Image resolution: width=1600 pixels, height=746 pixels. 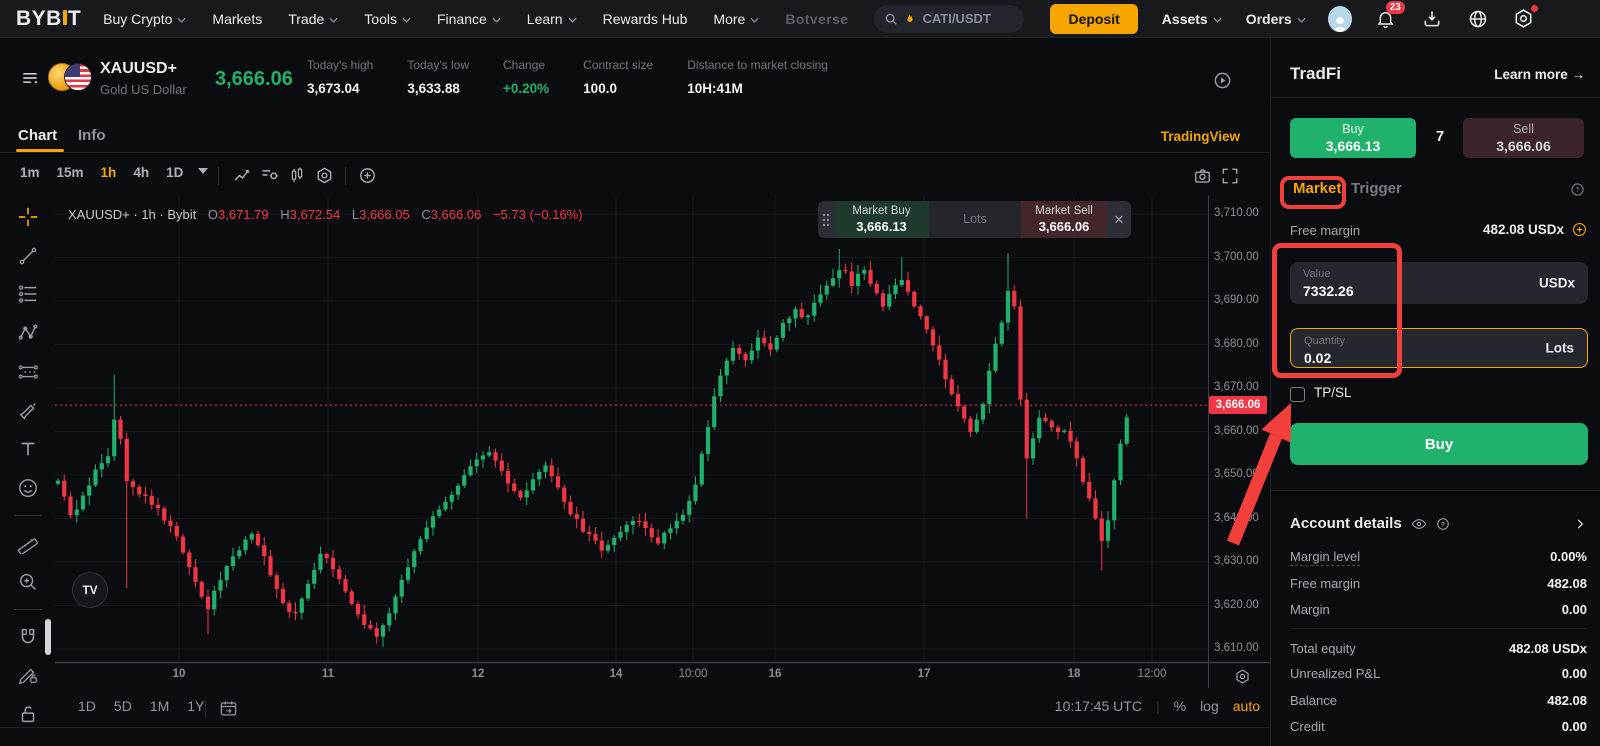 What do you see at coordinates (1439, 348) in the screenshot?
I see `quantity-input: Quantity 0.02 Lots` at bounding box center [1439, 348].